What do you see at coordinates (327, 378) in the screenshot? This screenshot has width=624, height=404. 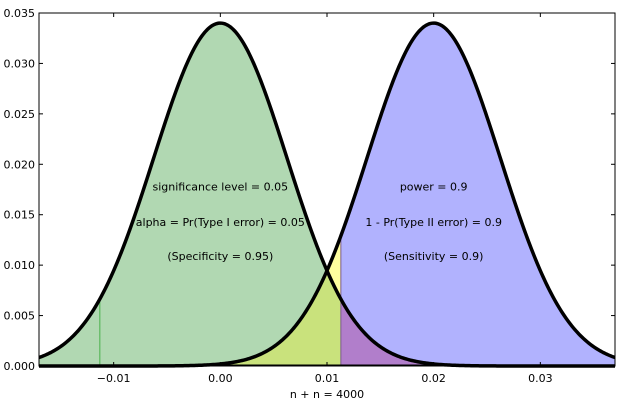 I see `x-tick-label: 0.01` at bounding box center [327, 378].